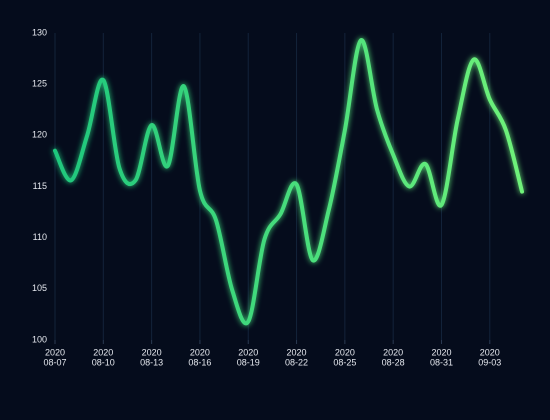 This screenshot has width=550, height=420. Describe the element at coordinates (248, 362) in the screenshot. I see `x-tick-label: 08-19` at that location.